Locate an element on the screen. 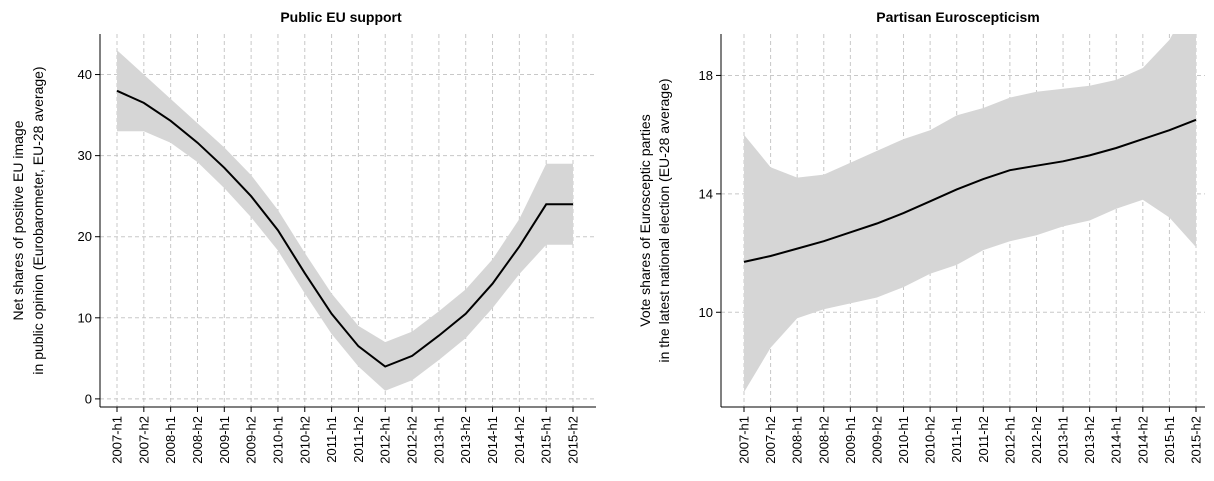  left-ytick-label-0: 0 is located at coordinates (88, 398).